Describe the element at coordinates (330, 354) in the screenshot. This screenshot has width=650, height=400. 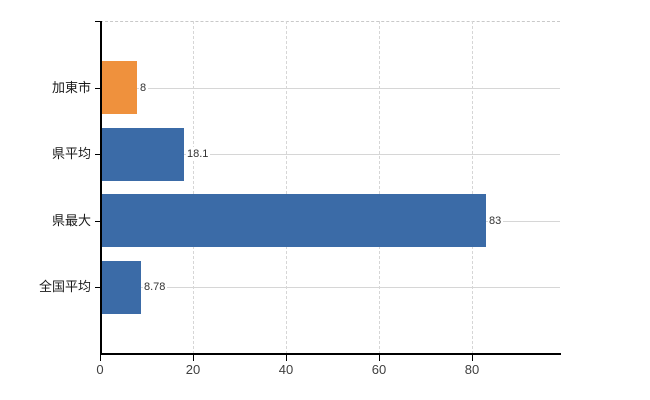
I see `x-axis` at that location.